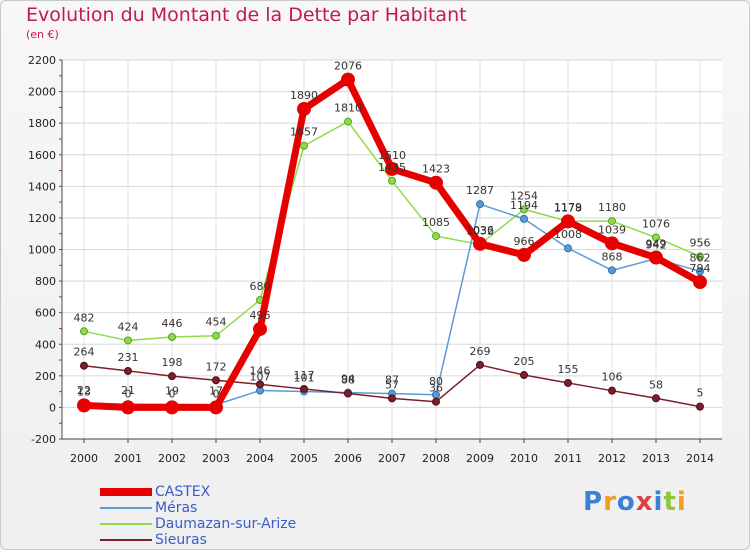 The image size is (750, 550). What do you see at coordinates (658, 502) in the screenshot?
I see `logo-letter: i` at bounding box center [658, 502].